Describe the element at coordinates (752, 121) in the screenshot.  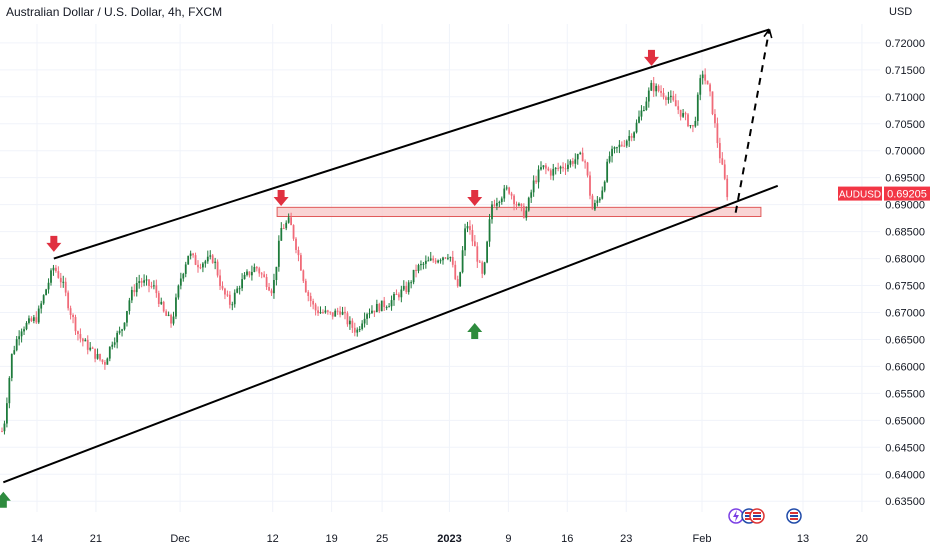
I see `projection-line` at that location.